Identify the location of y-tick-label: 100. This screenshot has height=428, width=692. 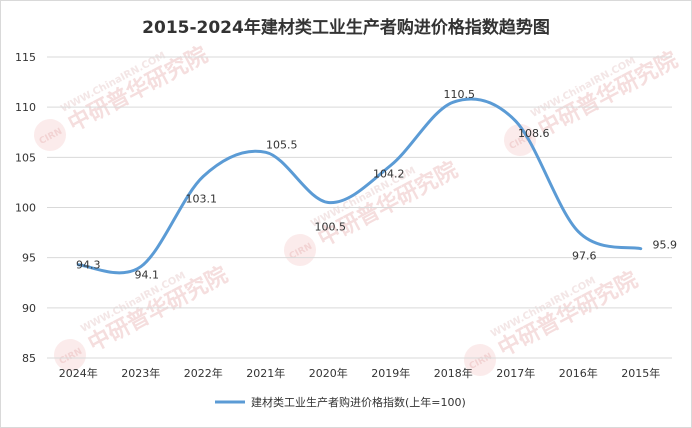
(25, 208).